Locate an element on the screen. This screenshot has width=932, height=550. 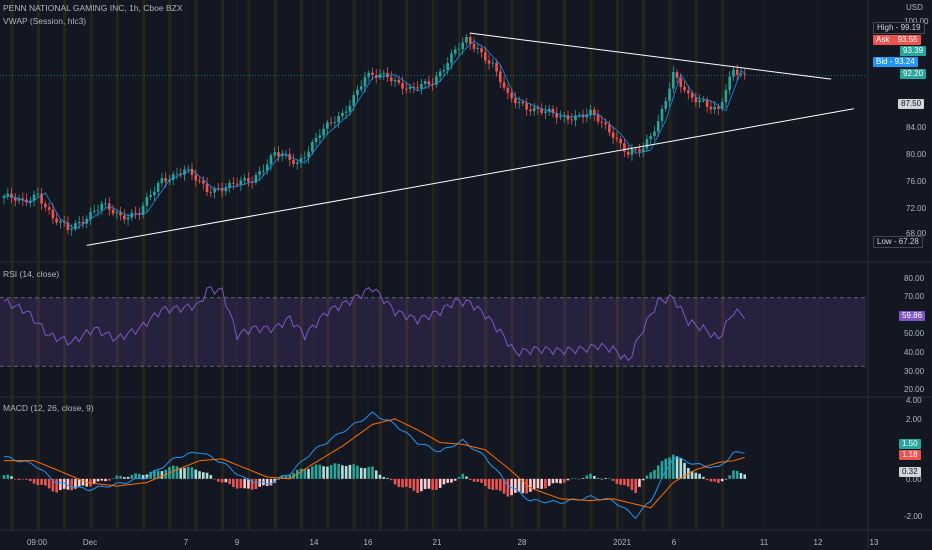
rsi-line is located at coordinates (374, 324).